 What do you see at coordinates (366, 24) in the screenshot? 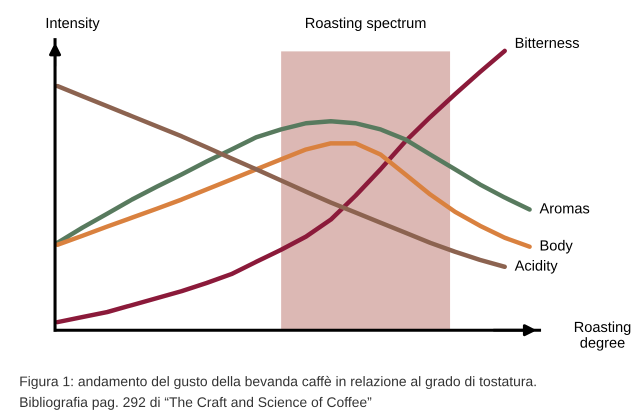
I see `text: Roasting spectrum` at bounding box center [366, 24].